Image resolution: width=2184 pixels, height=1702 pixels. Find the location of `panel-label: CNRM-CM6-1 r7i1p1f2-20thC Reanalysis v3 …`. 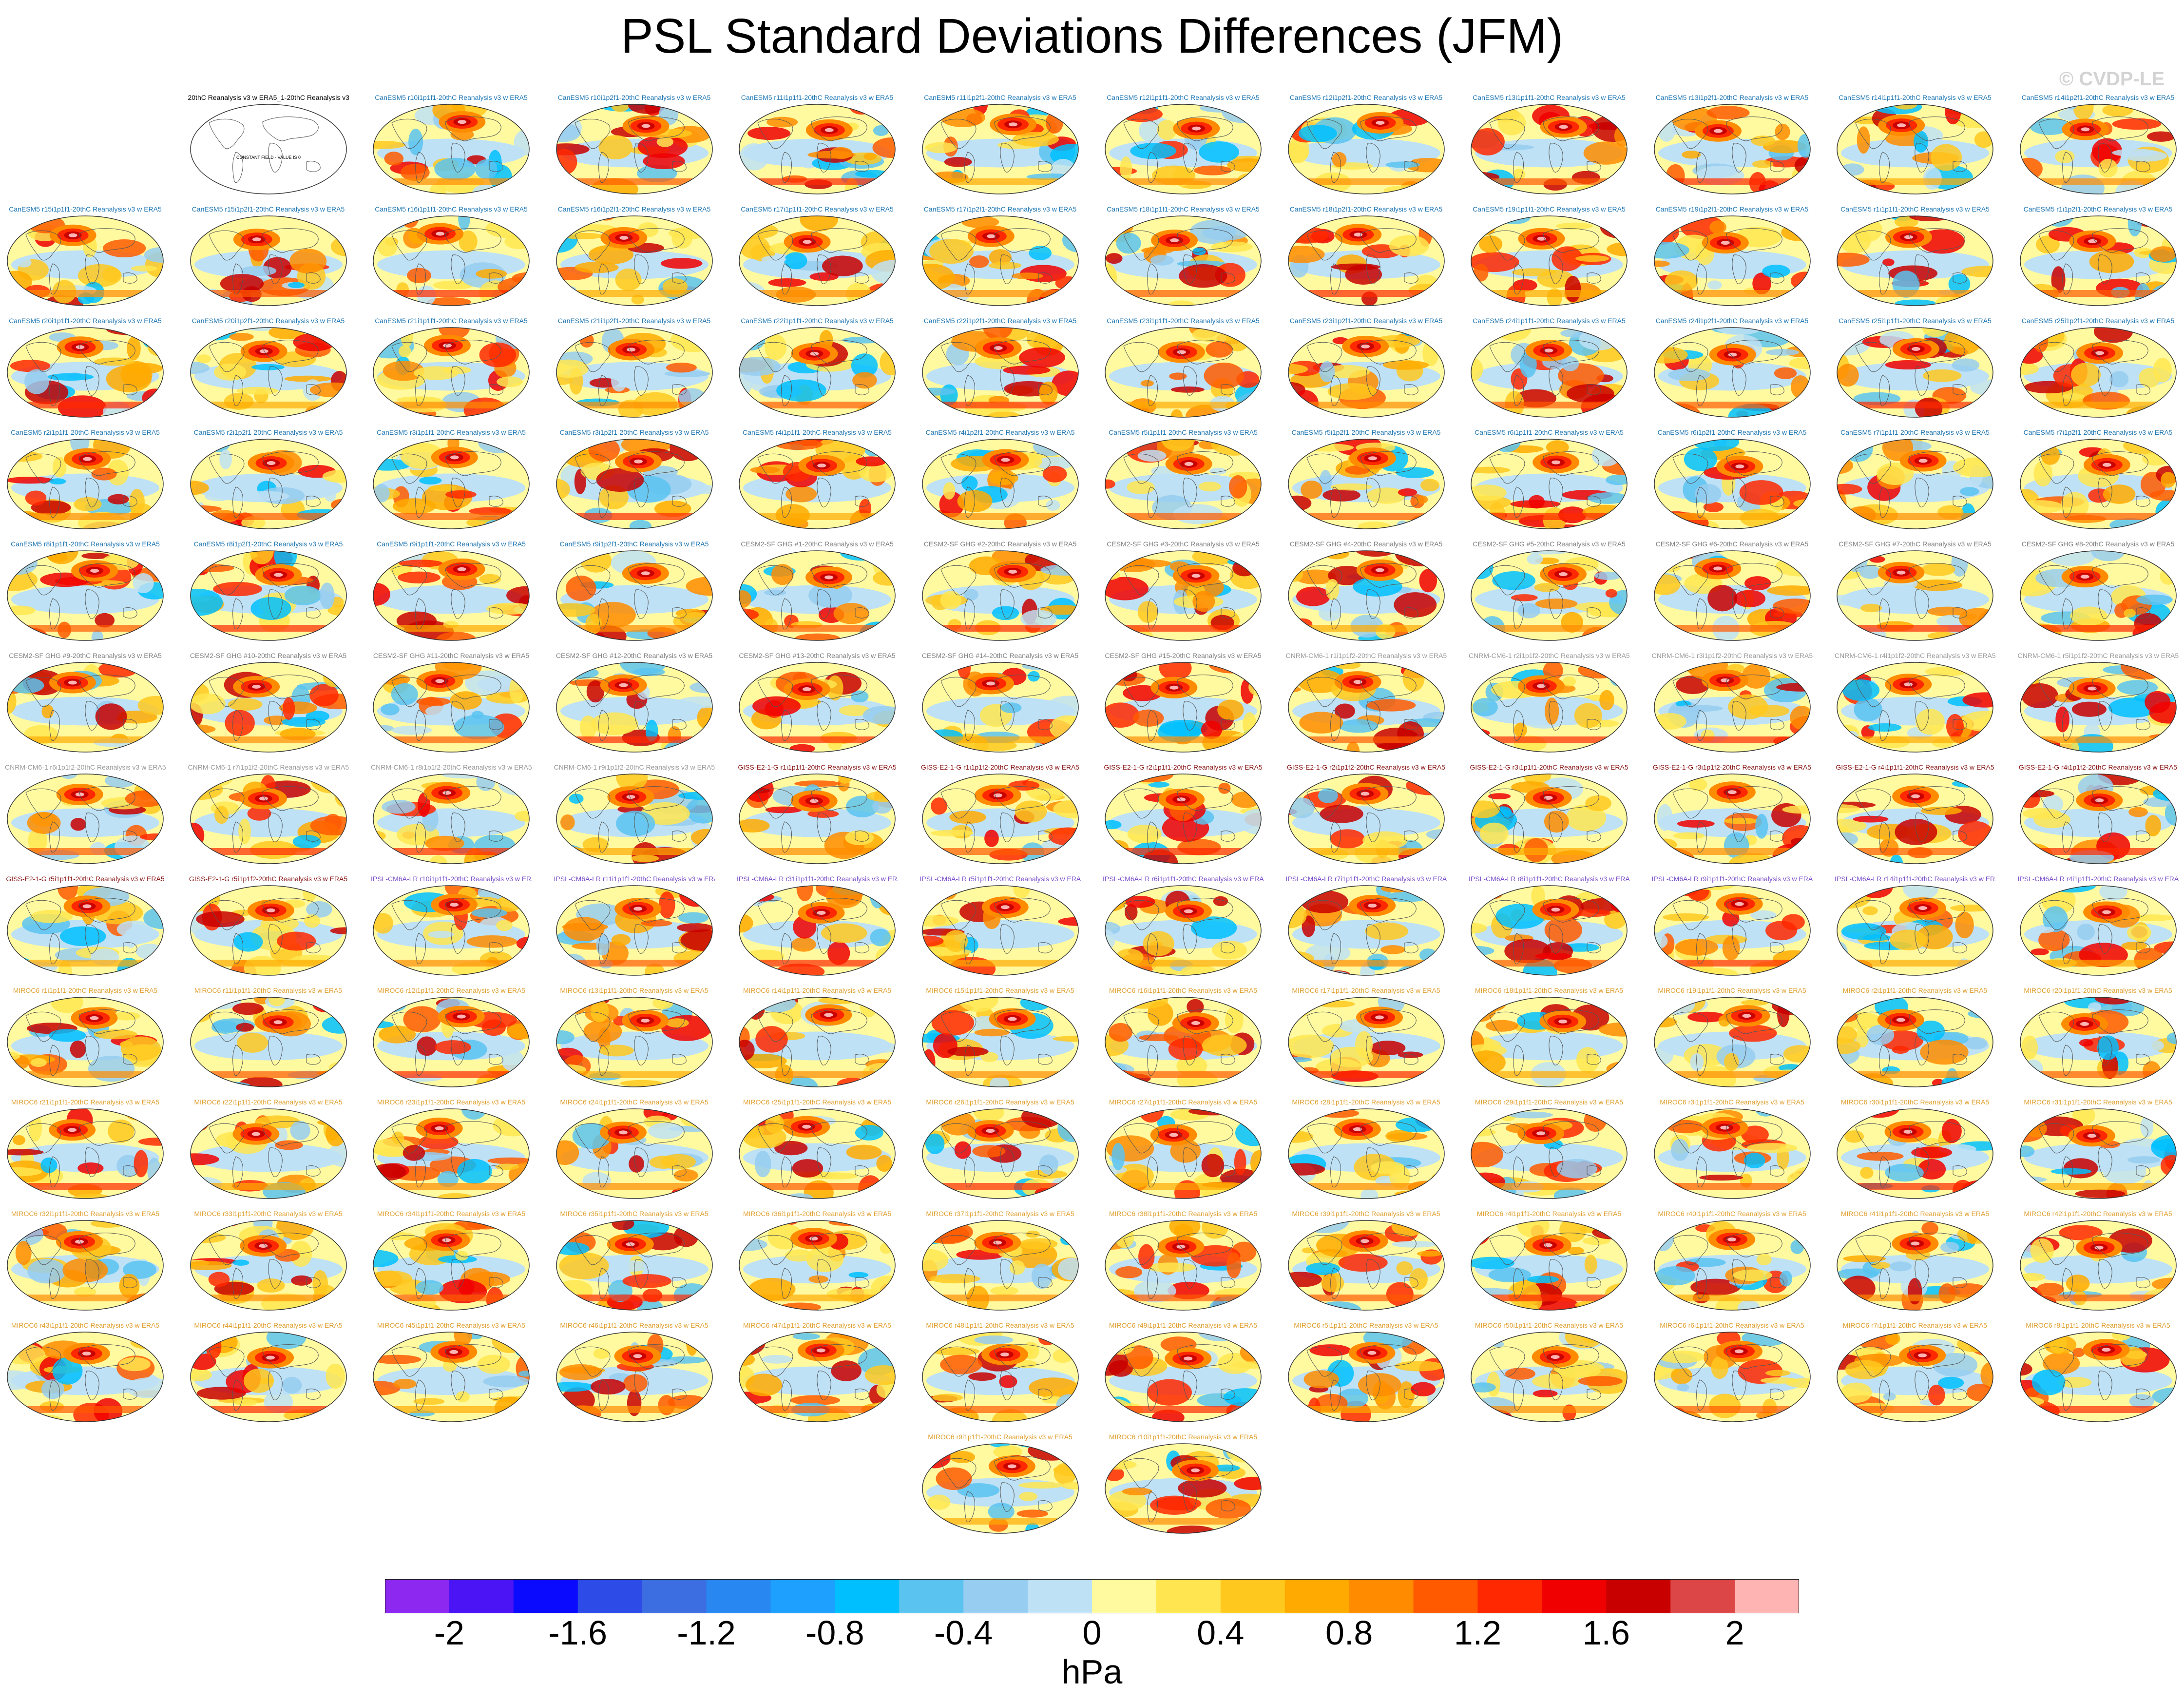

panel-label: CNRM-CM6-1 r7i1p1f2-20thC Reanalysis v3 … is located at coordinates (268, 767).